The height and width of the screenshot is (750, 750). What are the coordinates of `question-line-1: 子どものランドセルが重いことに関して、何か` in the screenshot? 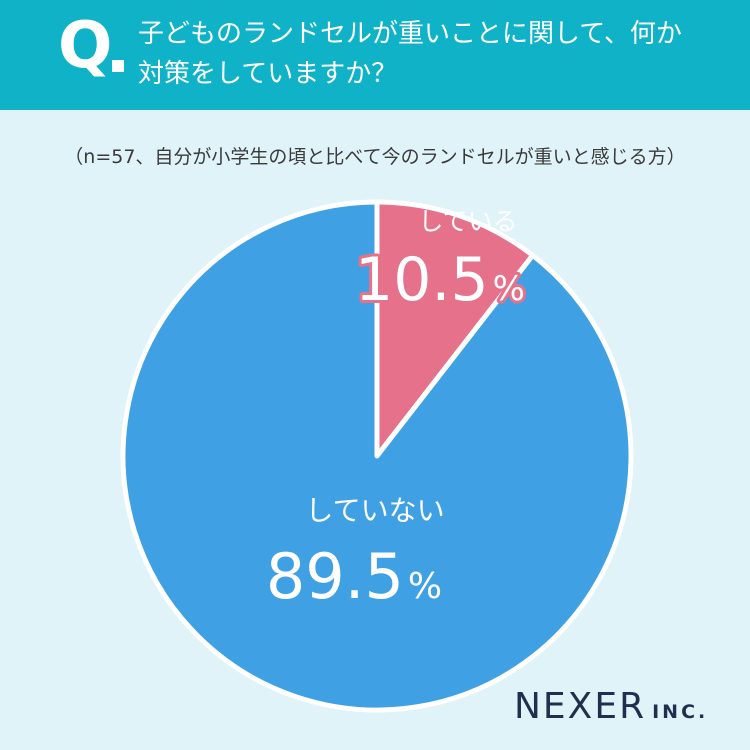 It's located at (410, 34).